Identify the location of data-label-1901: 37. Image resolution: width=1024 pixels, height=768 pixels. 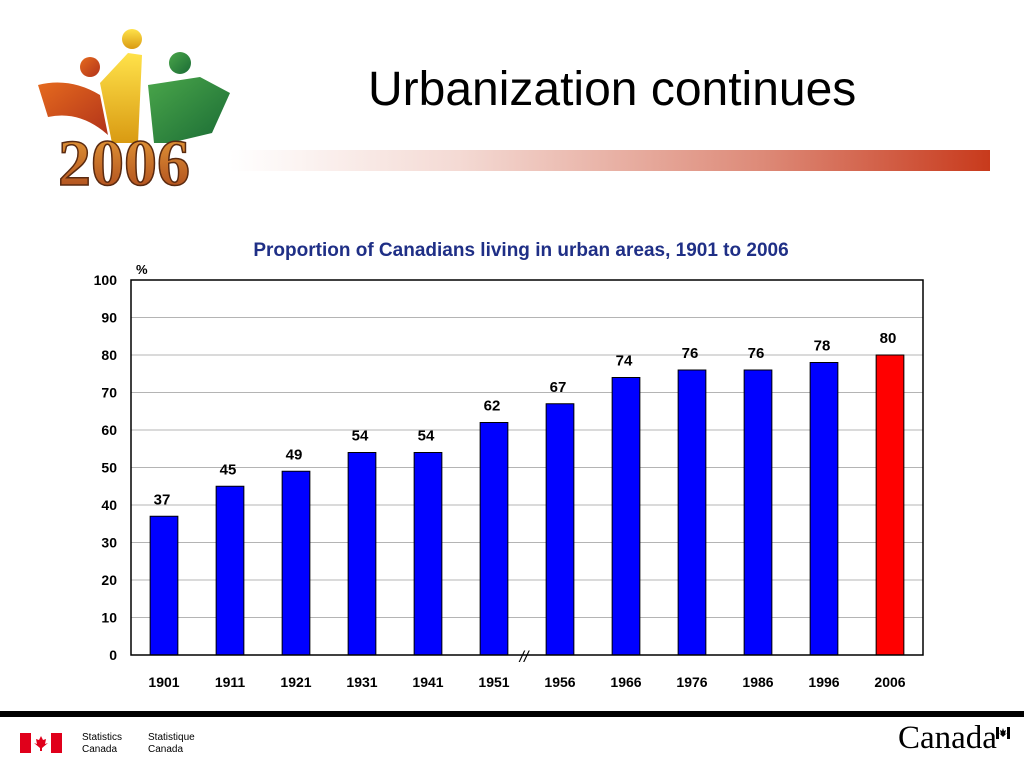
(162, 499).